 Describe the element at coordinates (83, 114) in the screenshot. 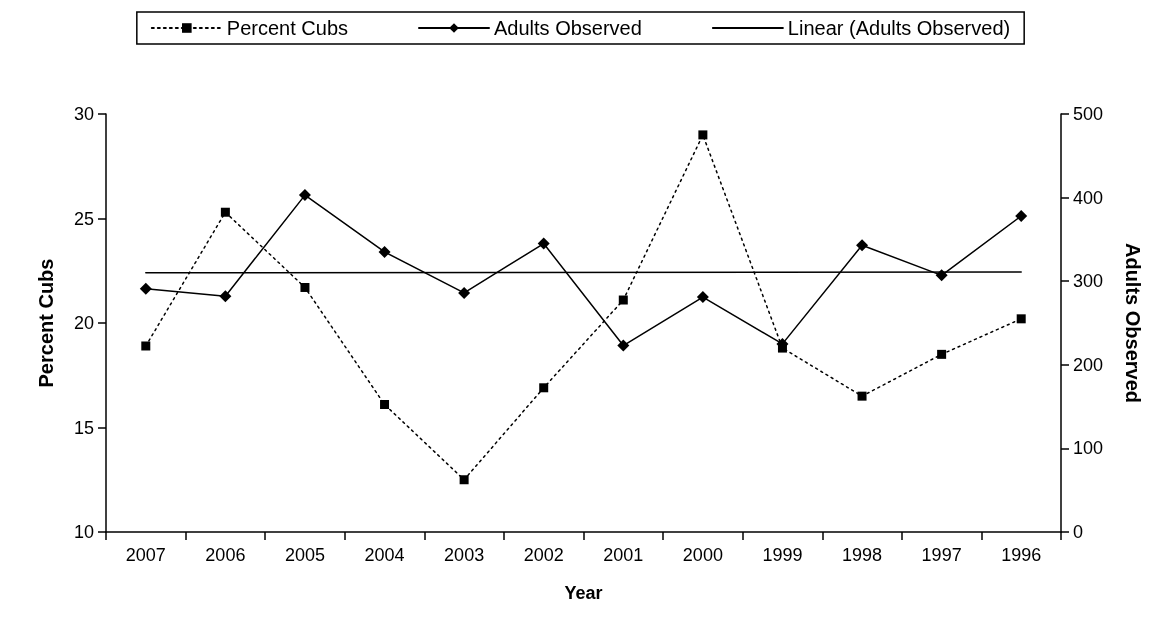

I see `y-tick-label: 30` at that location.